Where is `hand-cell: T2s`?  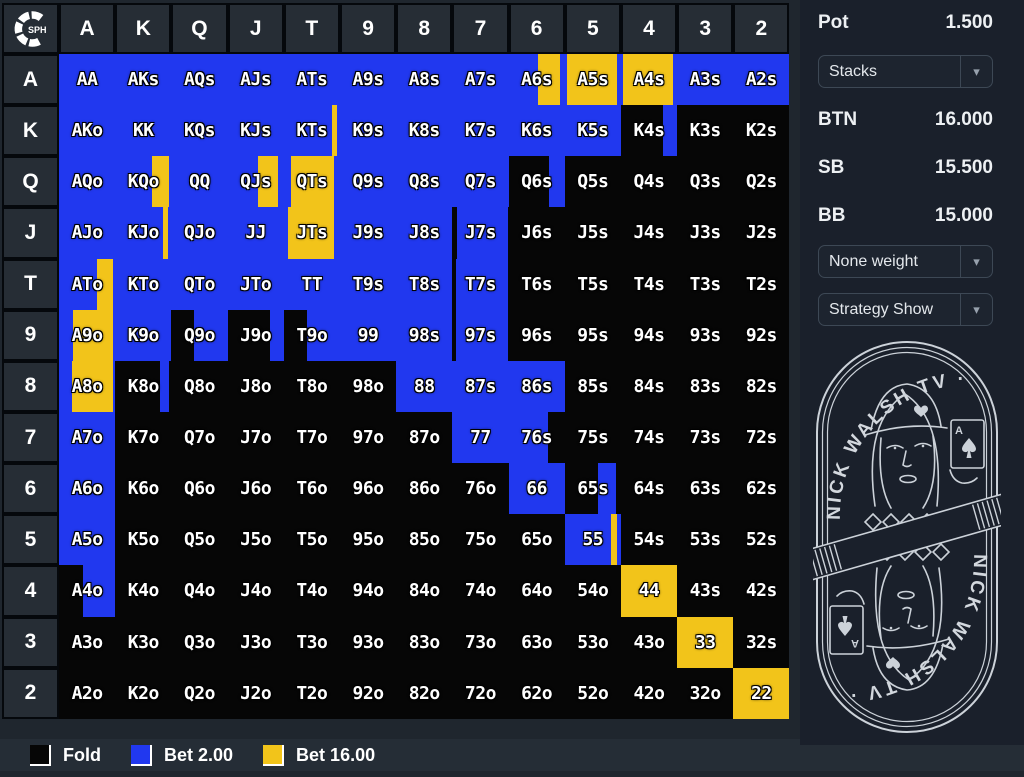 hand-cell: T2s is located at coordinates (761, 284).